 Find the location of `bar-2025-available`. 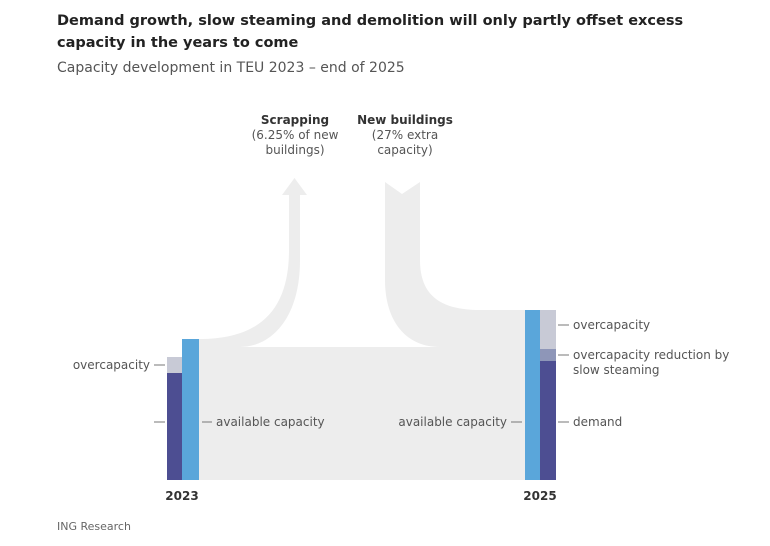

bar-2025-available is located at coordinates (532, 395).